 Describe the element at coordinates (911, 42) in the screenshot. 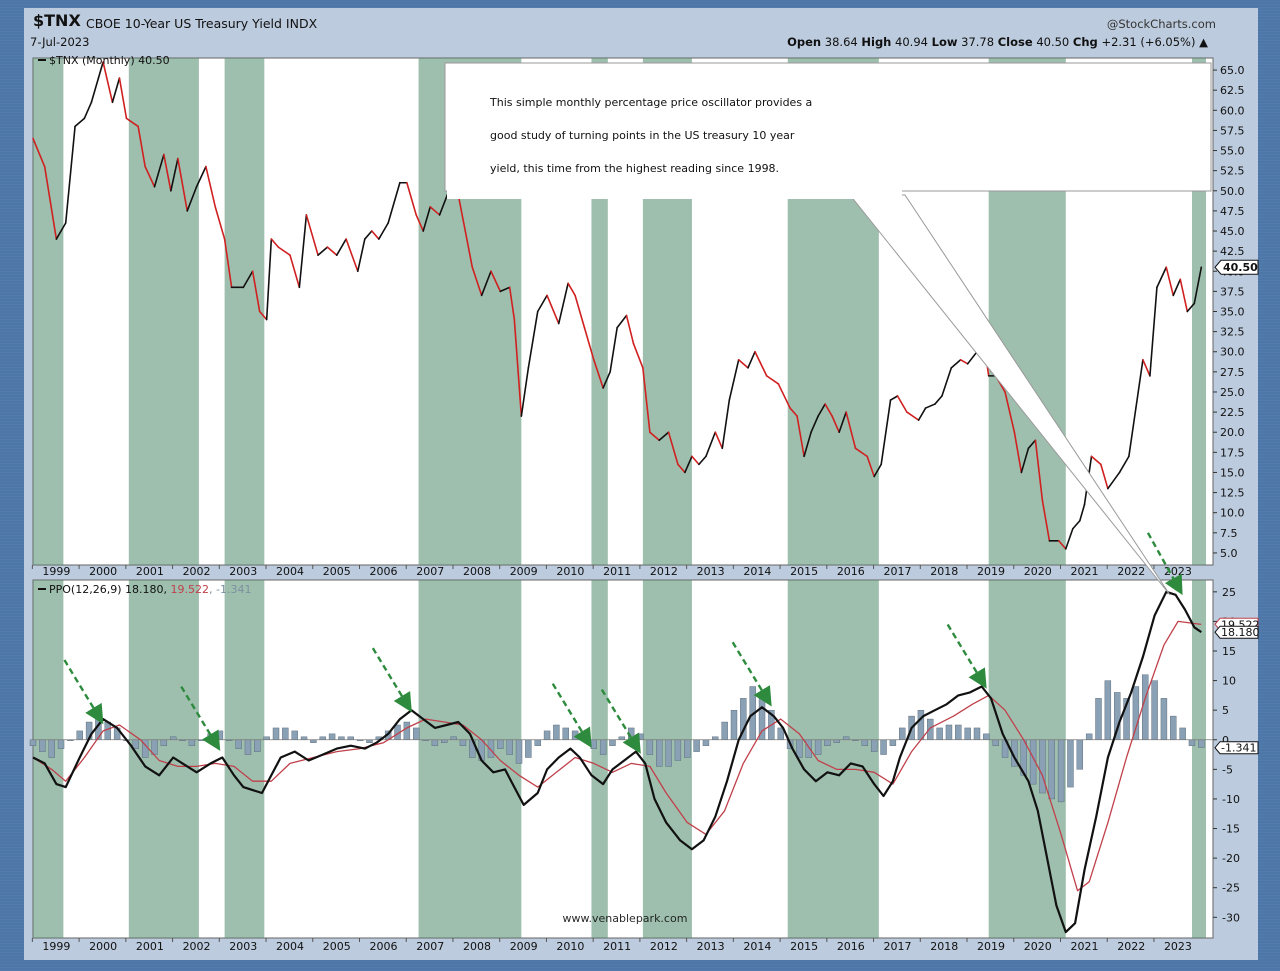

I see `high-value: 40.94` at that location.